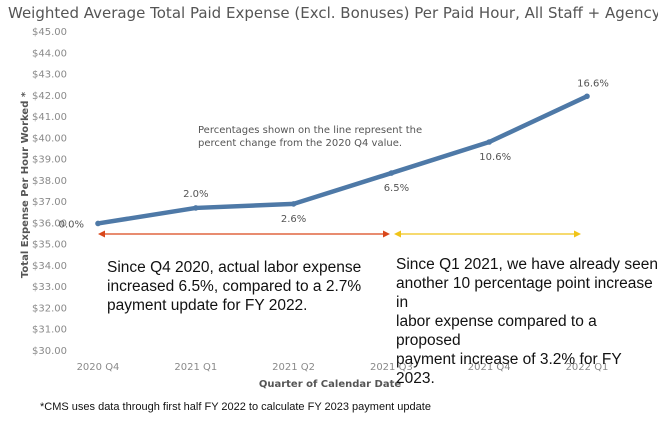 The image size is (658, 424). I want to click on x-tick-label: 2020 Q4, so click(98, 367).